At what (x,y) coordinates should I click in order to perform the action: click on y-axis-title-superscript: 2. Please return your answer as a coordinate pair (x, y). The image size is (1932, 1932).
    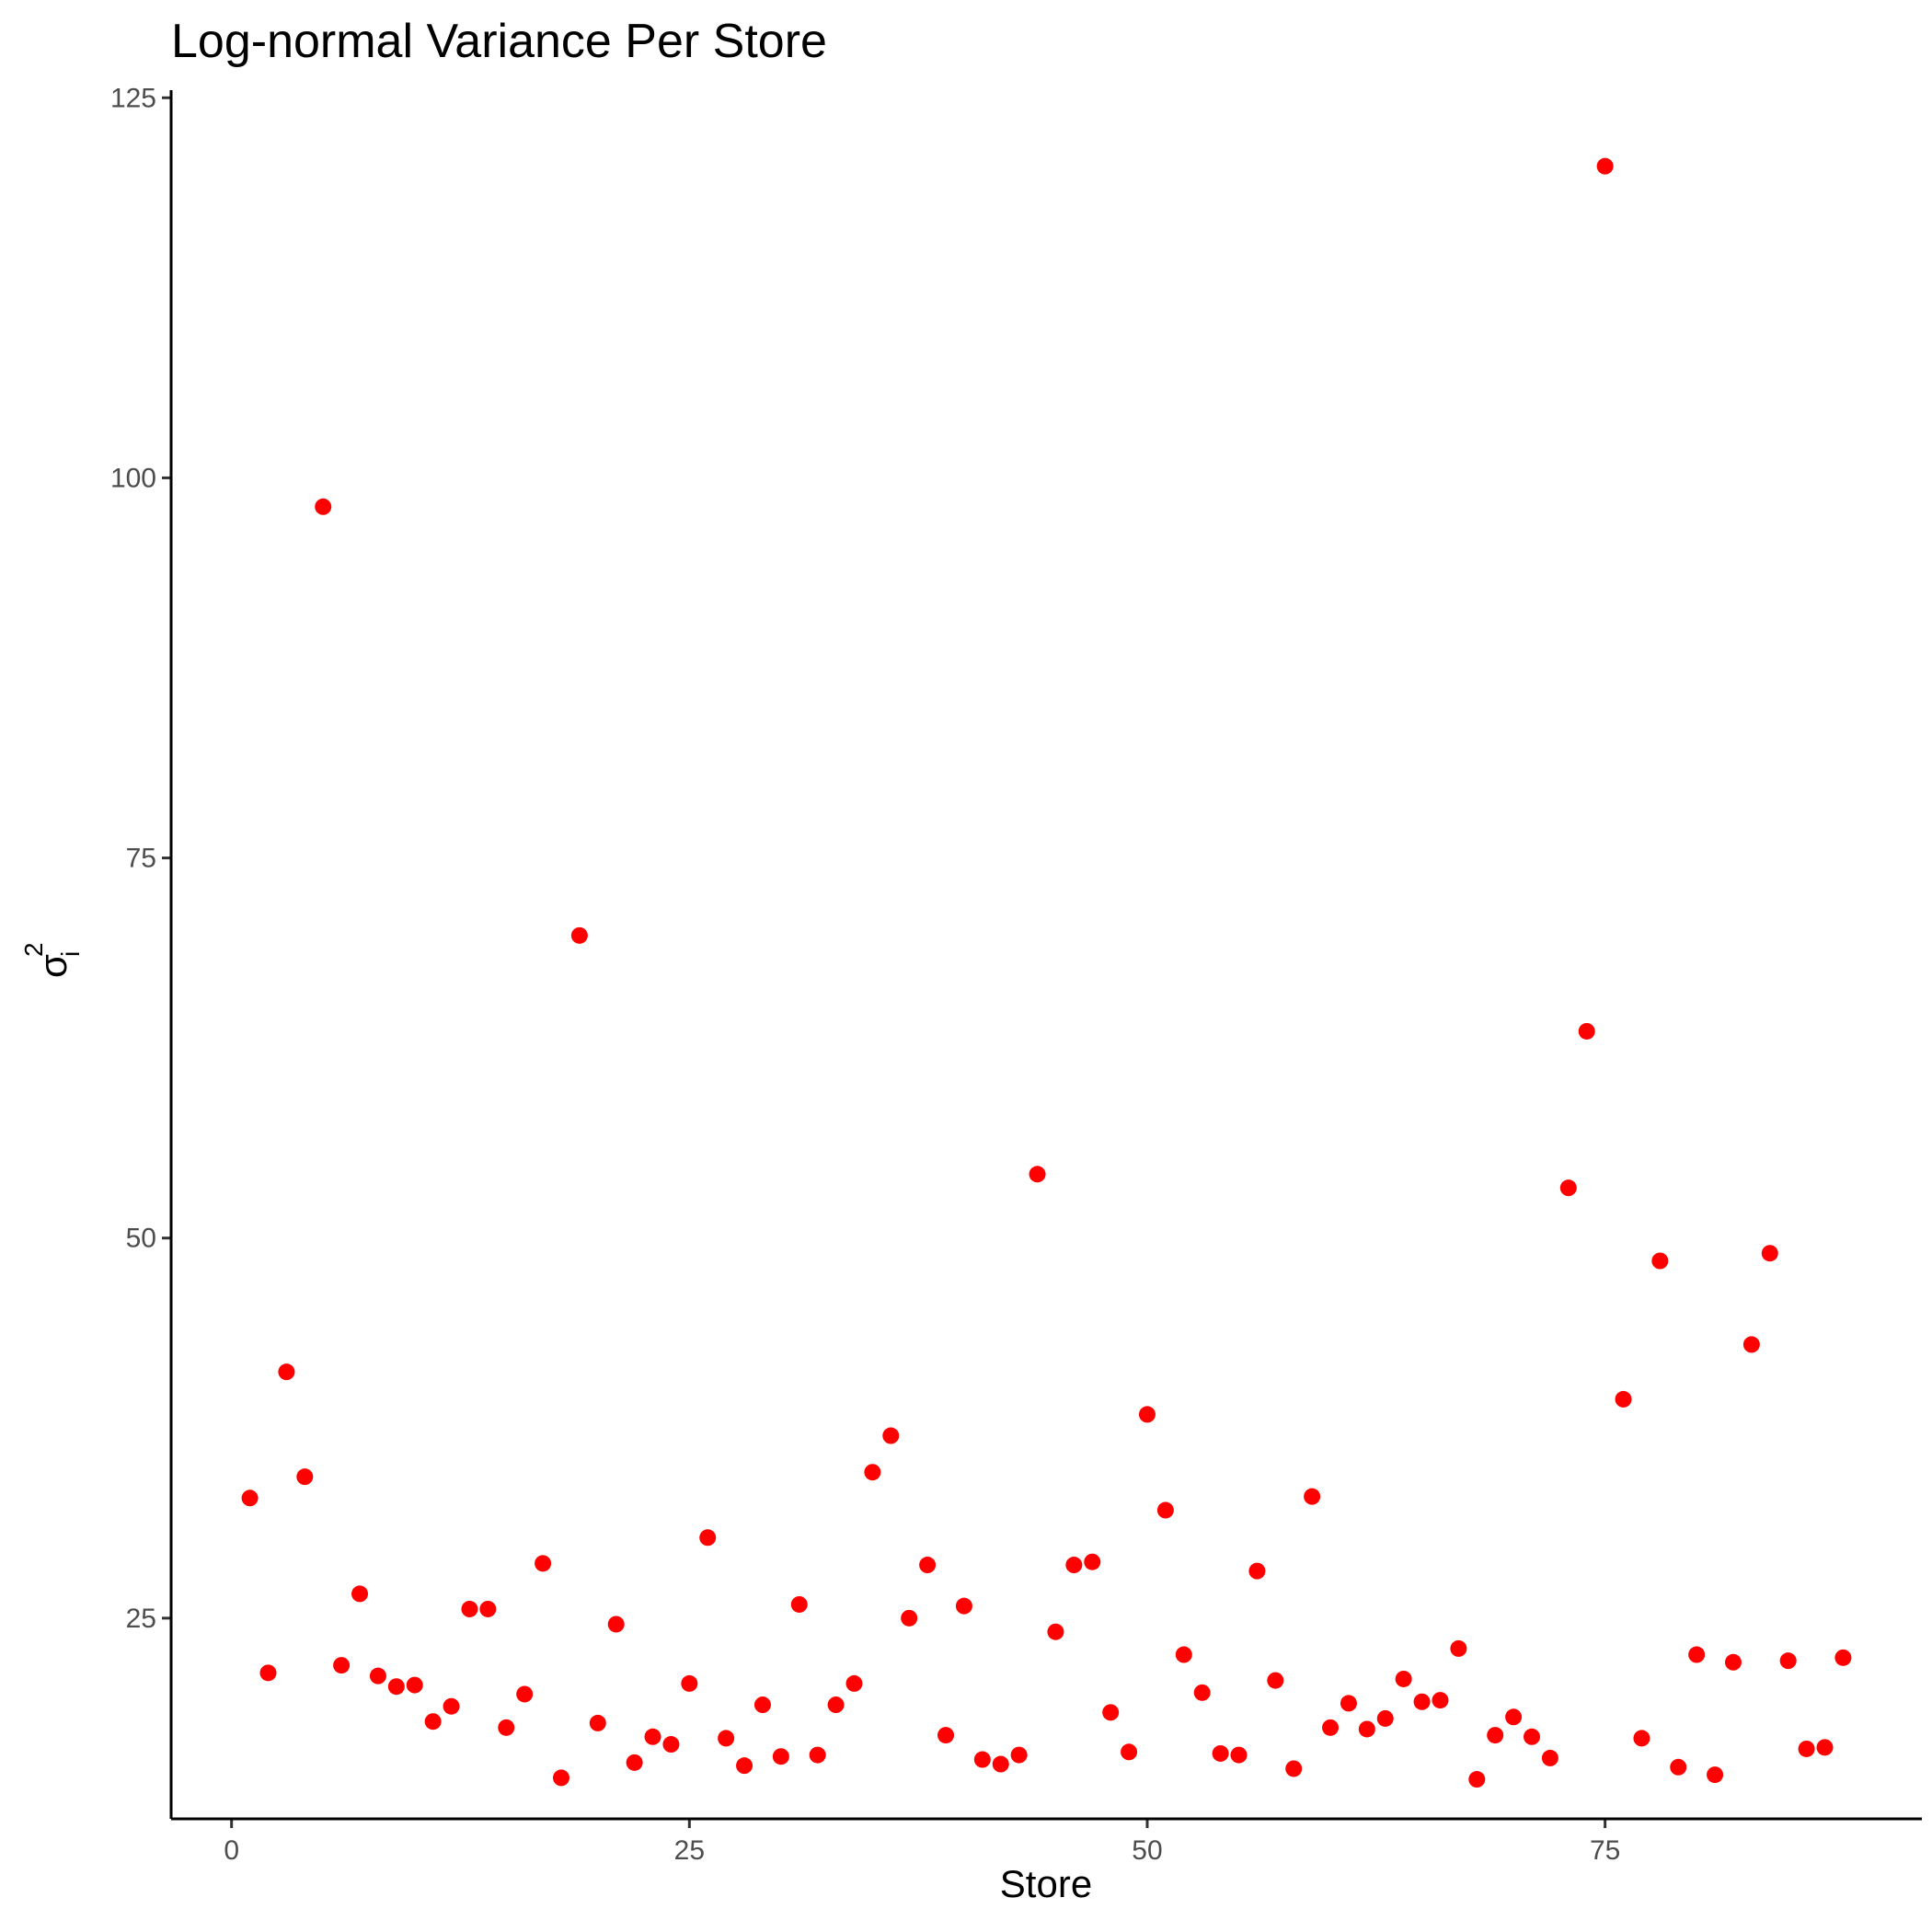
    Looking at the image, I should click on (33, 949).